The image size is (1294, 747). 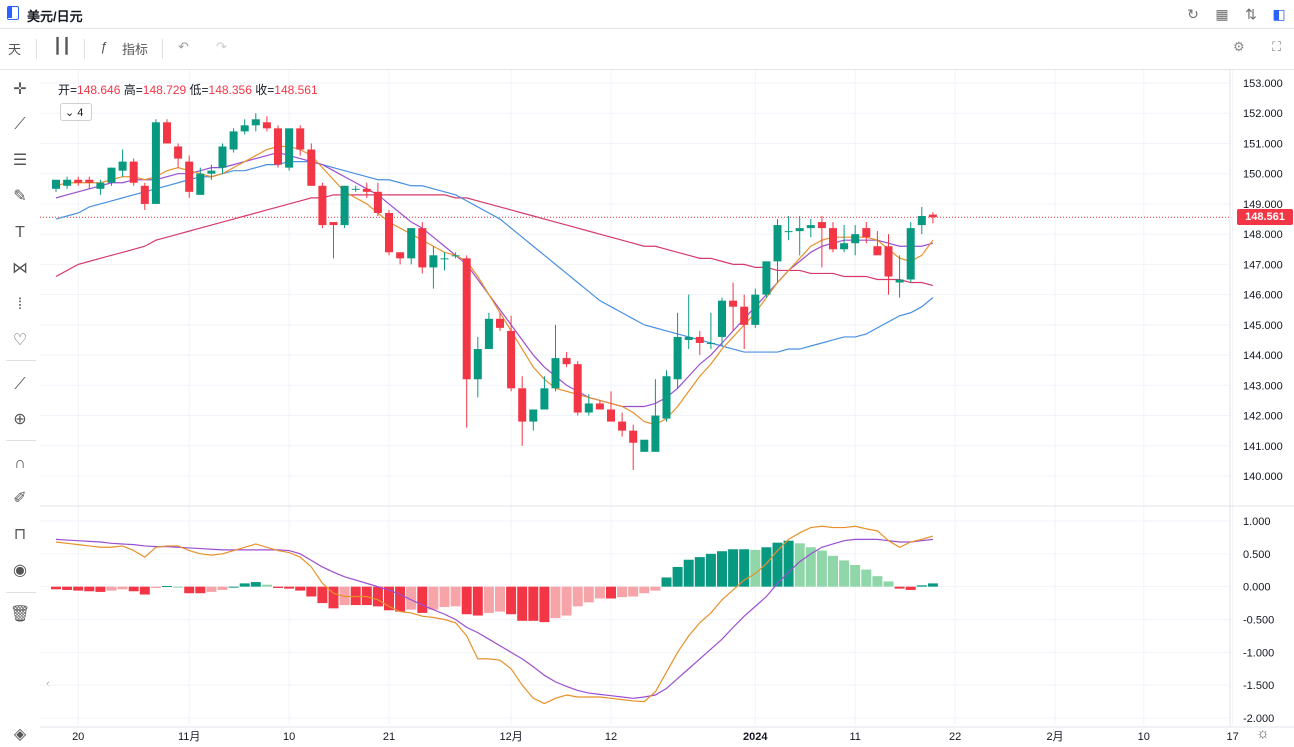 I want to click on open-value: 148.646, so click(x=99, y=90).